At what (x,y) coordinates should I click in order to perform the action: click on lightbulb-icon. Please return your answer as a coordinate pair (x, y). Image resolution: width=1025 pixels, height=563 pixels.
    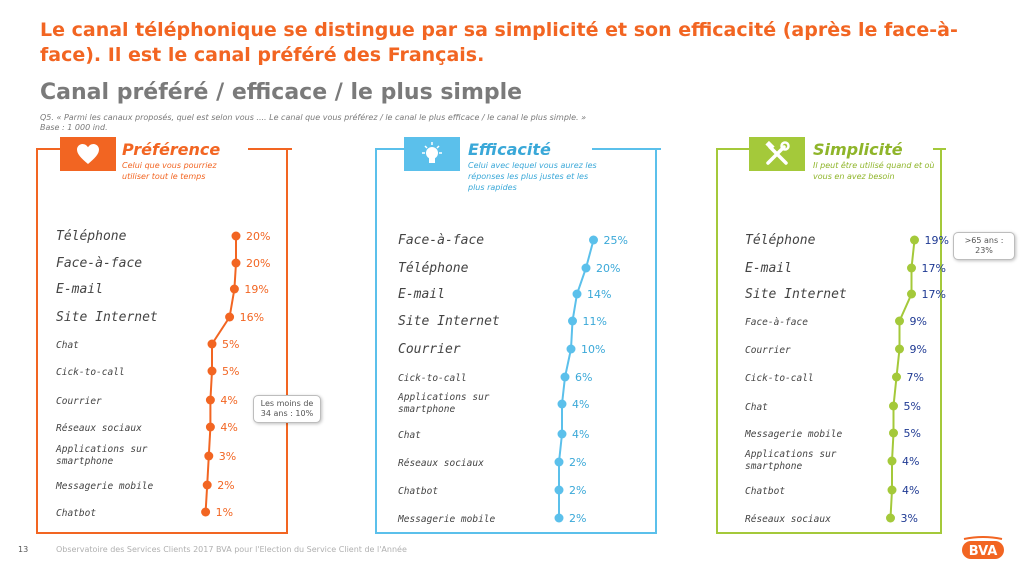
    Looking at the image, I should click on (432, 154).